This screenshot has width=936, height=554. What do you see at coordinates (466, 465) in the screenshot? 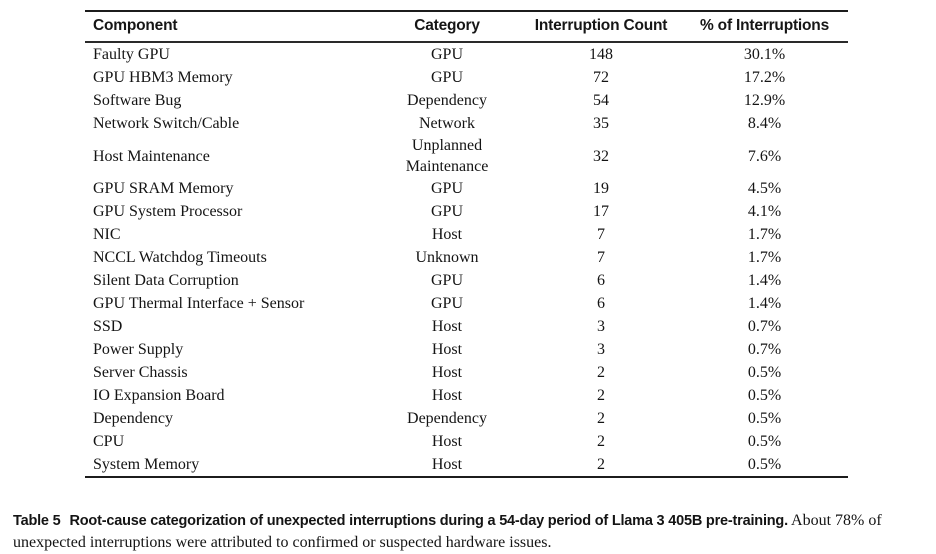
I see `table-row: System Memory Host 2 0.5%` at bounding box center [466, 465].